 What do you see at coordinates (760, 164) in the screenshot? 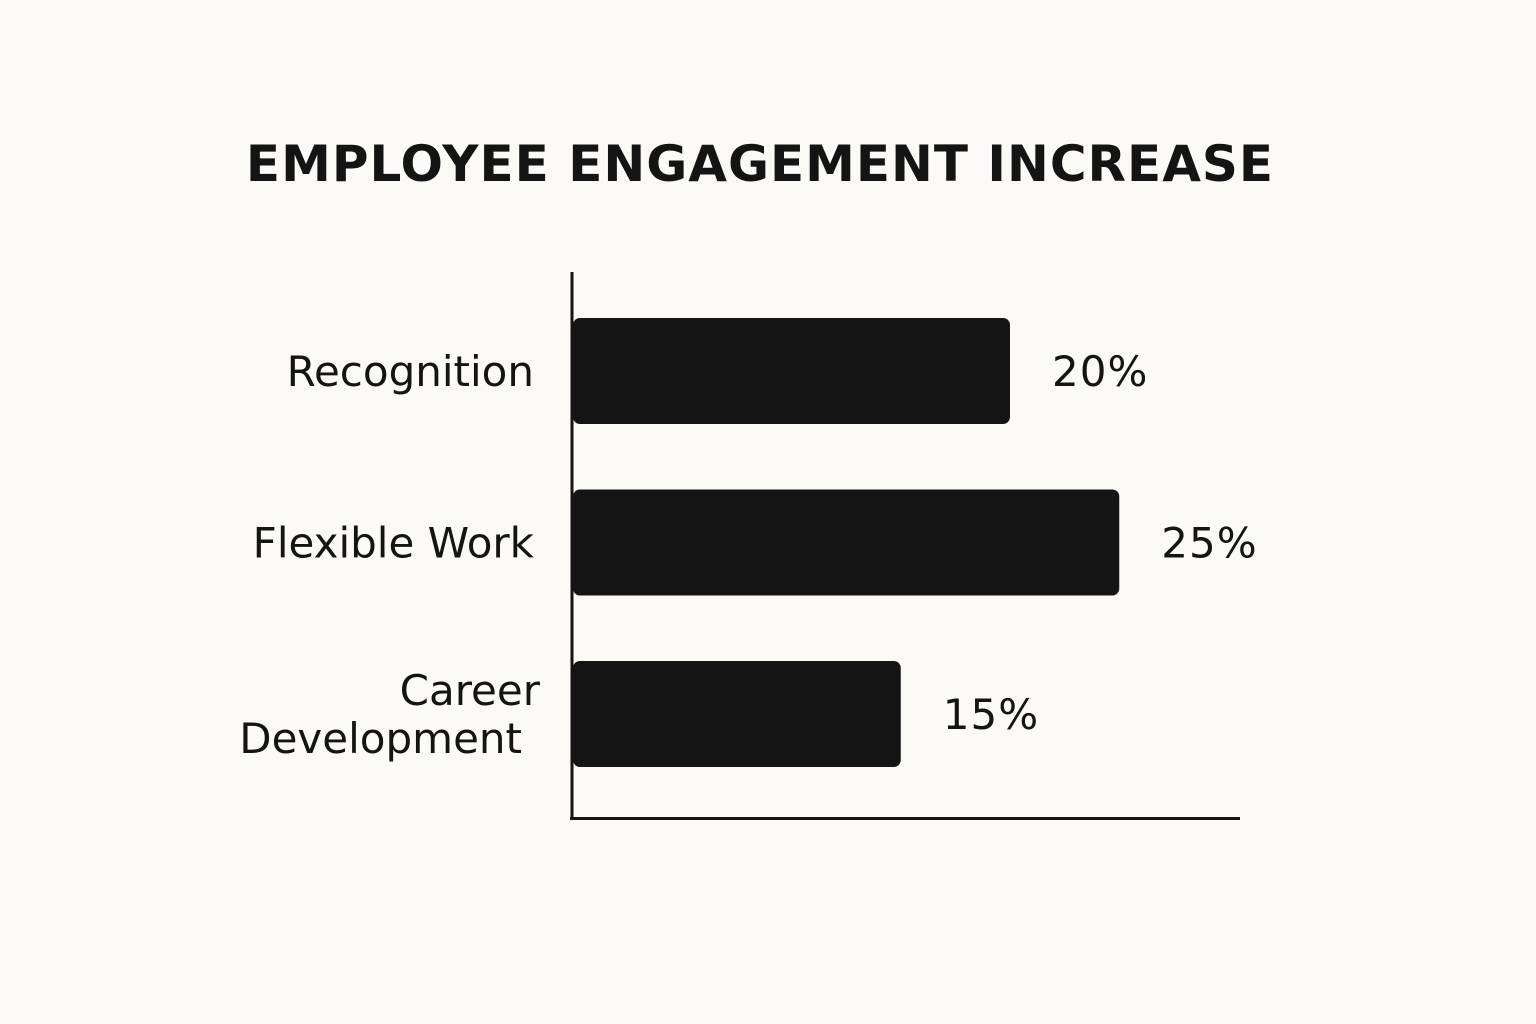
I see `chart-title: EMPLOYEE ENGAGEMENT INCREASE` at bounding box center [760, 164].